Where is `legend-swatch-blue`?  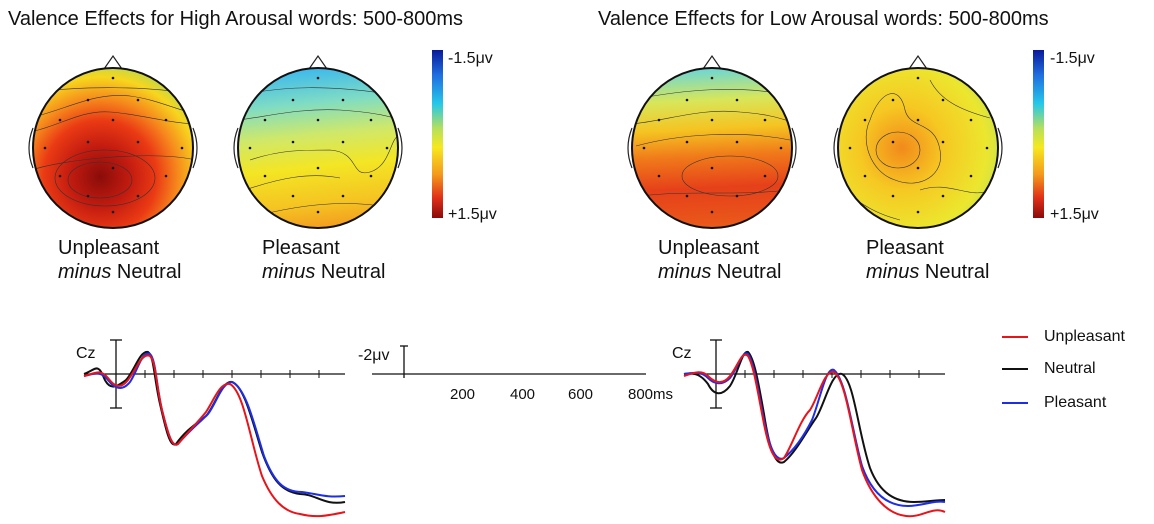 legend-swatch-blue is located at coordinates (1015, 403).